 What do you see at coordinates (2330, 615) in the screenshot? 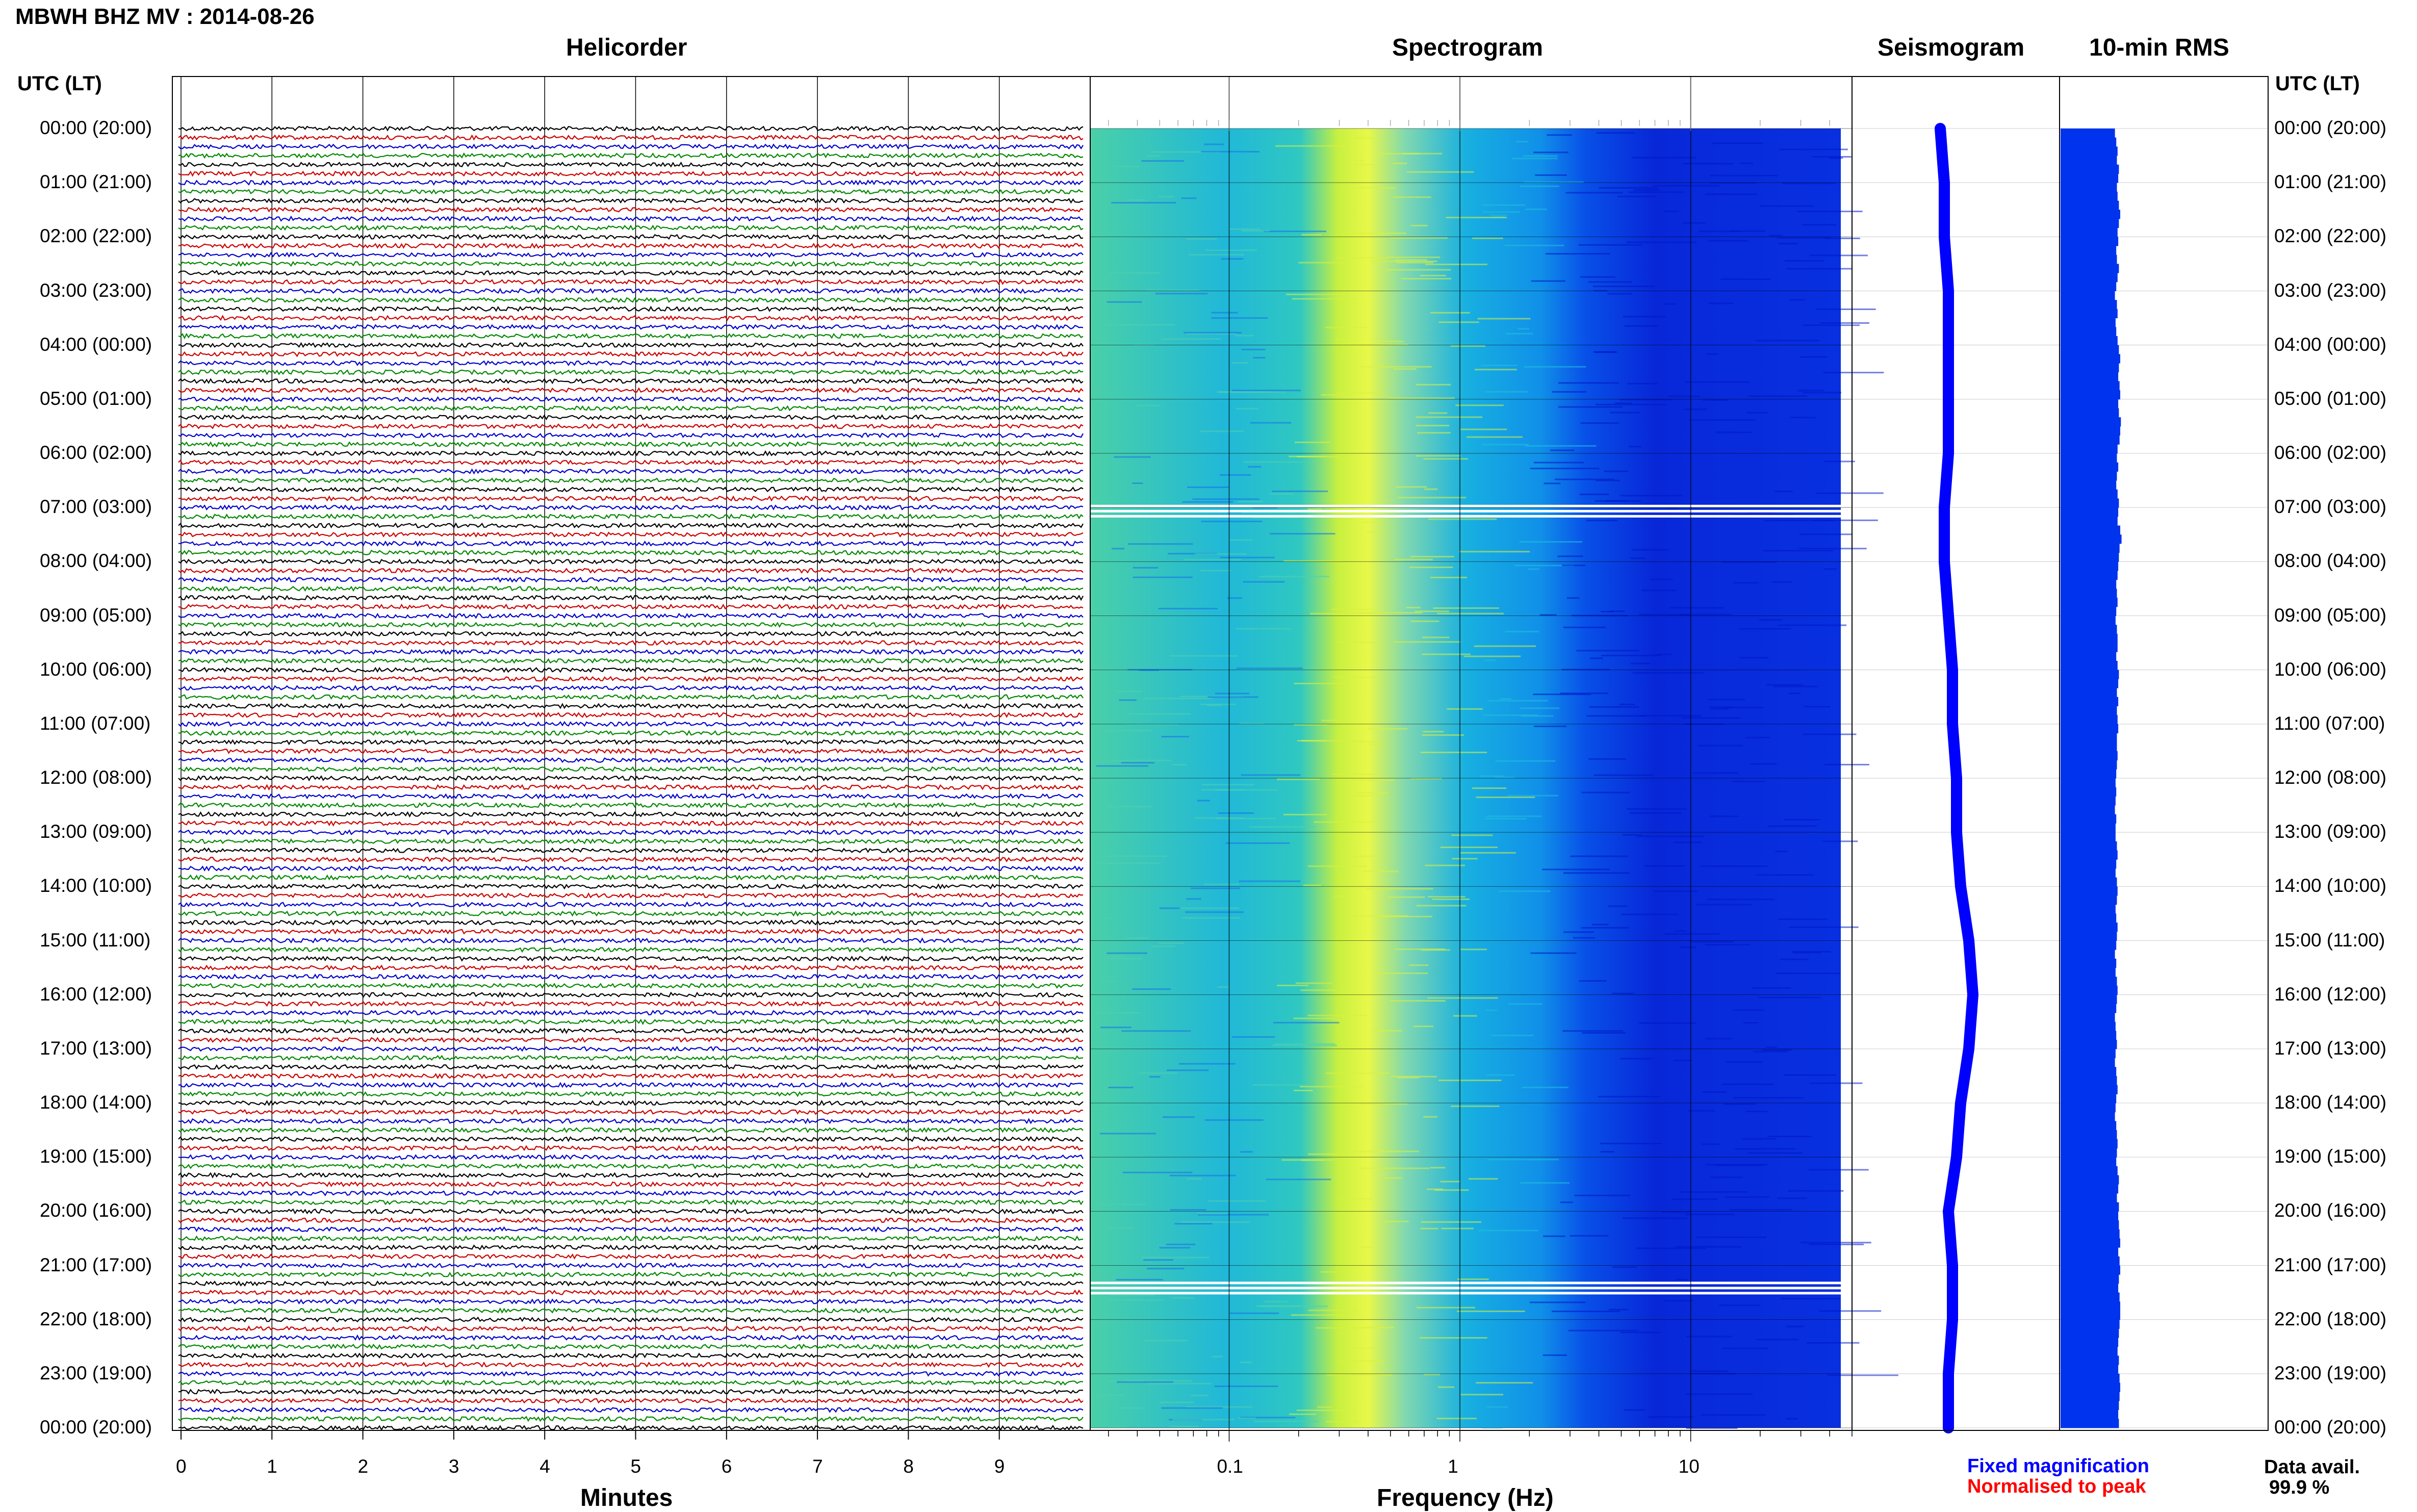
I see `time-label-right: 09:00 (05:00)` at bounding box center [2330, 615].